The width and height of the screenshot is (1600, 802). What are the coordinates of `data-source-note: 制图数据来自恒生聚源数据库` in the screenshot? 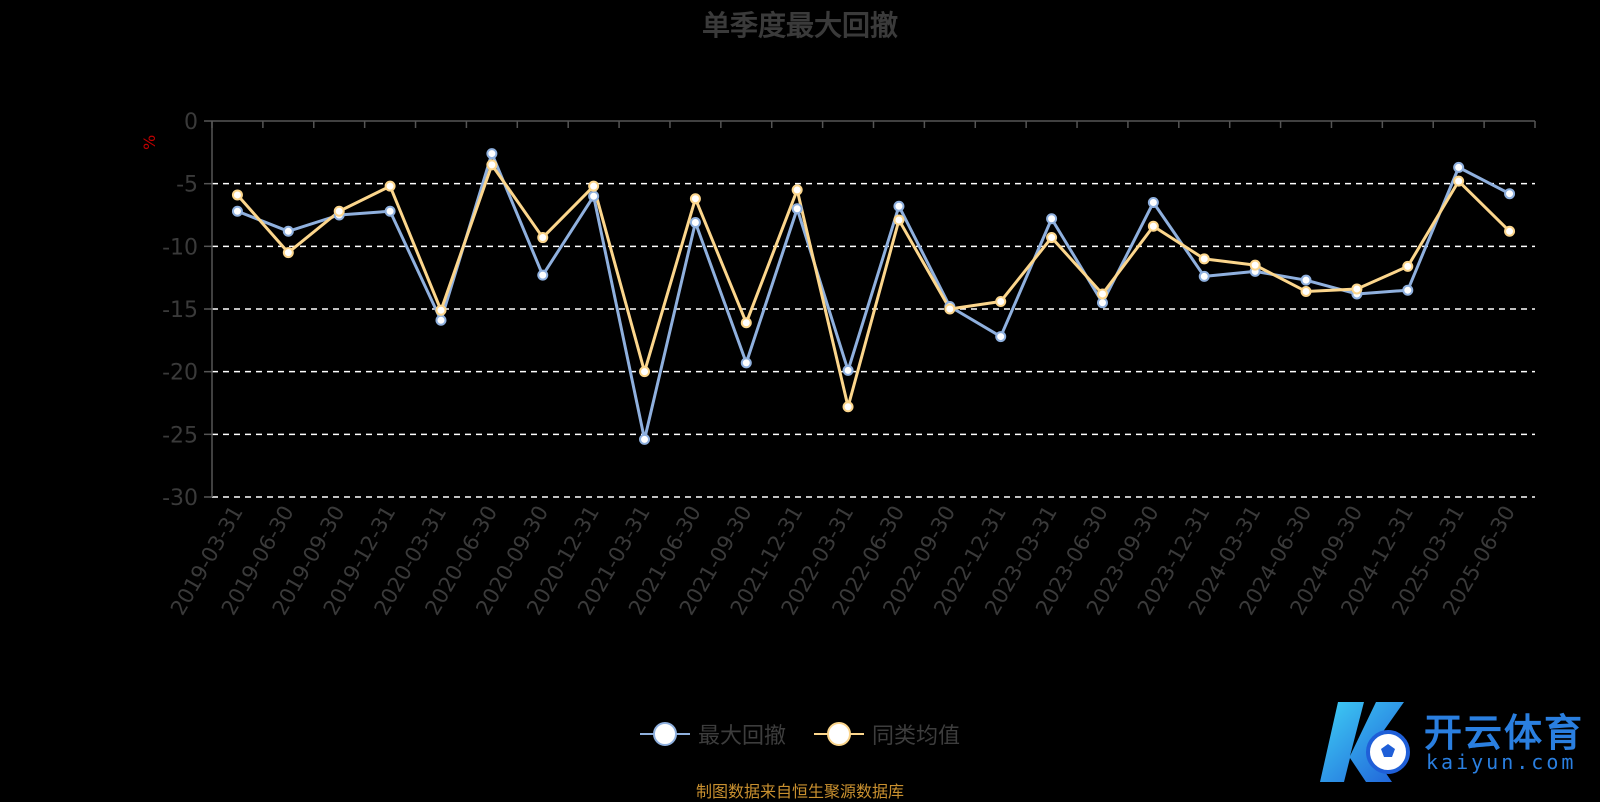 It's located at (799, 791).